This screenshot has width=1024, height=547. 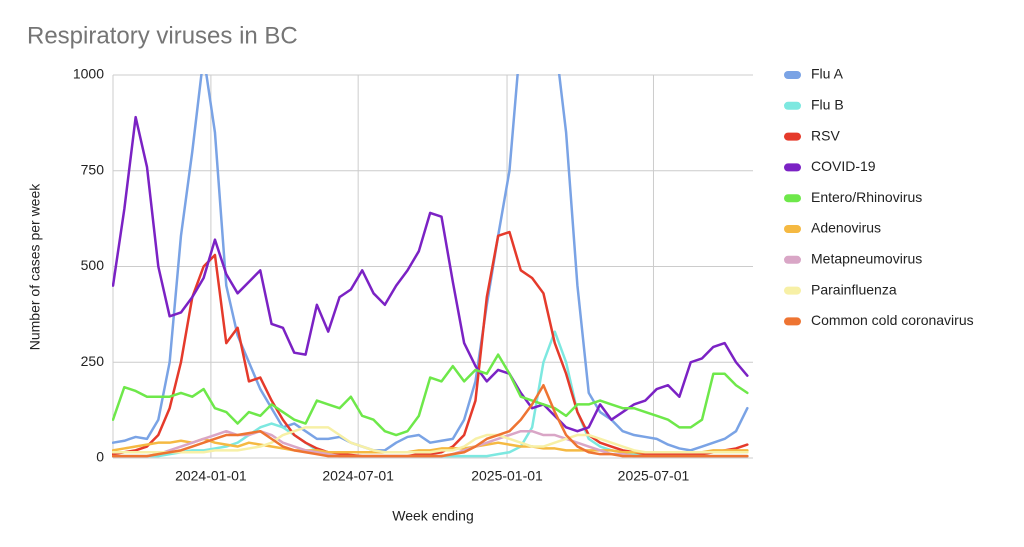 What do you see at coordinates (35, 267) in the screenshot?
I see `y-axis-label: Number of cases per week` at bounding box center [35, 267].